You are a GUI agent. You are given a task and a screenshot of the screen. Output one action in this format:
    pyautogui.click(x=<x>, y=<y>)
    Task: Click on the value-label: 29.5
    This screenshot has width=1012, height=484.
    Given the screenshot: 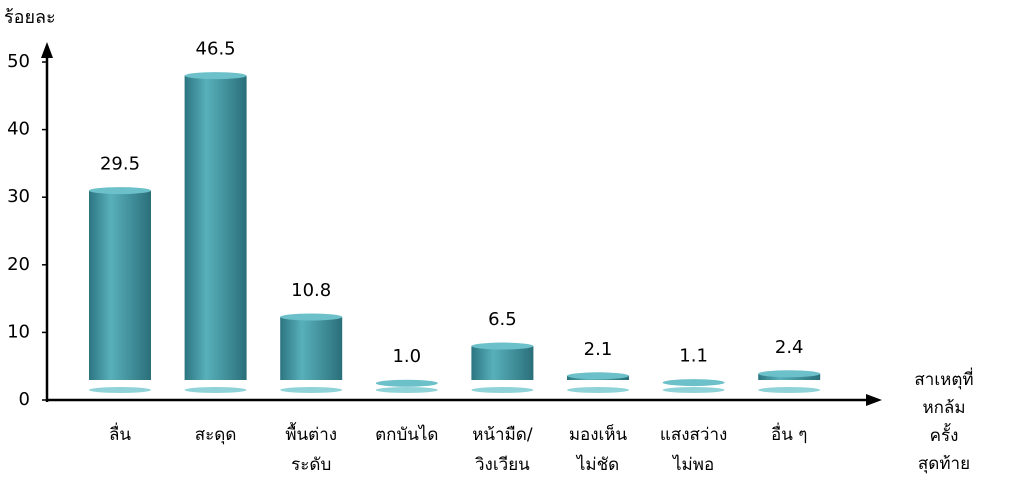 What is the action you would take?
    pyautogui.click(x=120, y=164)
    